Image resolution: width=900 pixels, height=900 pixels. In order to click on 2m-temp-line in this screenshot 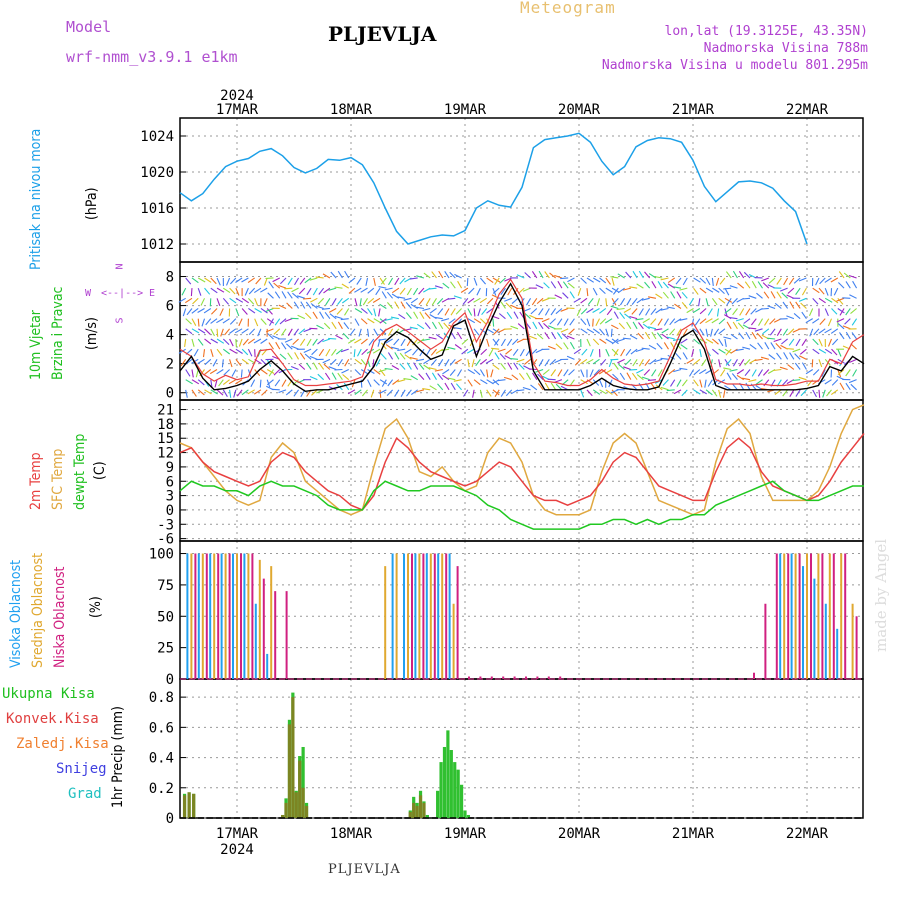, I will do `click(522, 472)`.